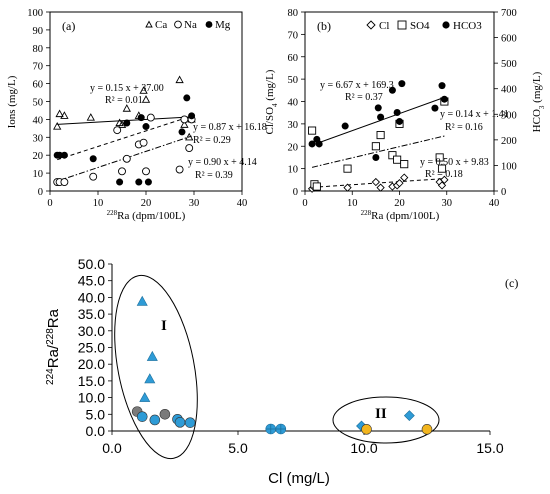  I want to click on legend-cl-marker, so click(371, 25).